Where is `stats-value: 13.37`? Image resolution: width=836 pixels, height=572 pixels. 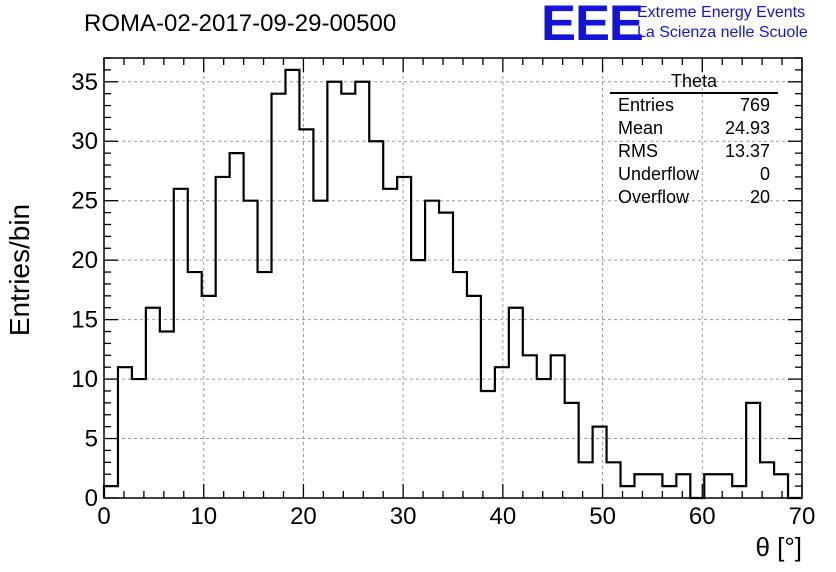
stats-value: 13.37 is located at coordinates (747, 151).